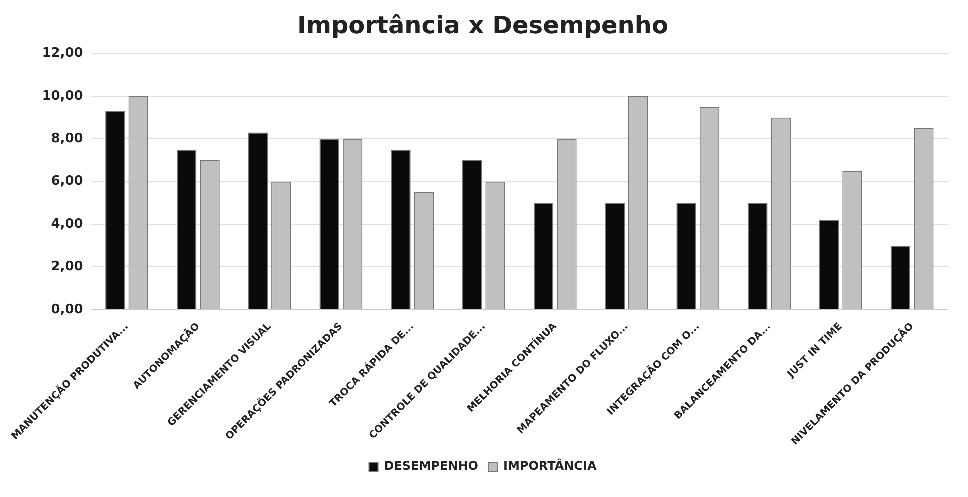  Describe the element at coordinates (67, 310) in the screenshot. I see `y-tick-label: 0,00` at that location.